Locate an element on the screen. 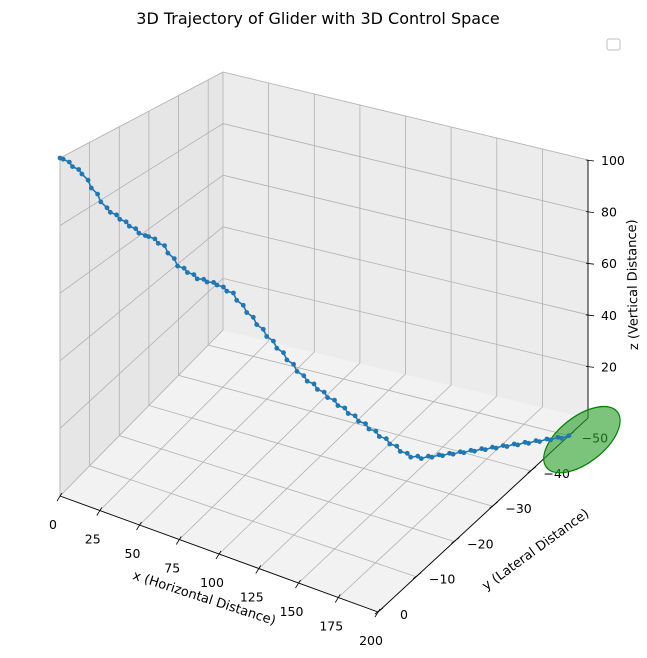  y-axis-label: y (Lateral Distance) is located at coordinates (536, 549).